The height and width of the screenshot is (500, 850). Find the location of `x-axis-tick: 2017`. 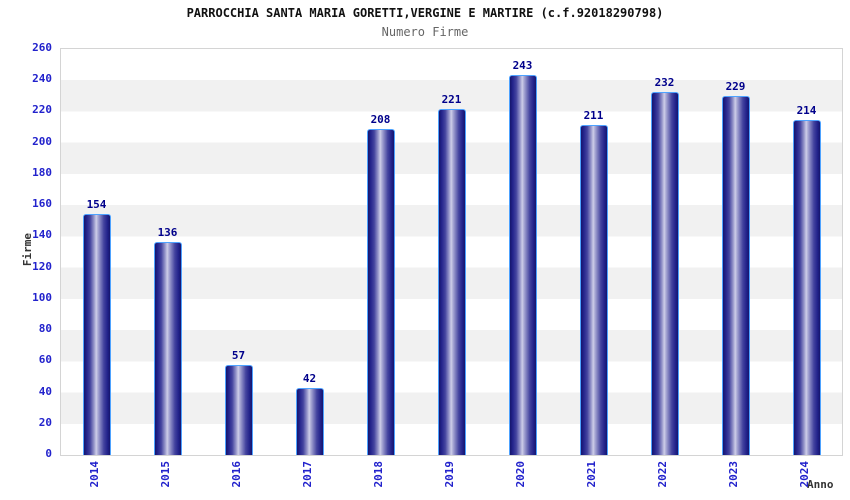

x-axis-tick: 2017 is located at coordinates (307, 474).